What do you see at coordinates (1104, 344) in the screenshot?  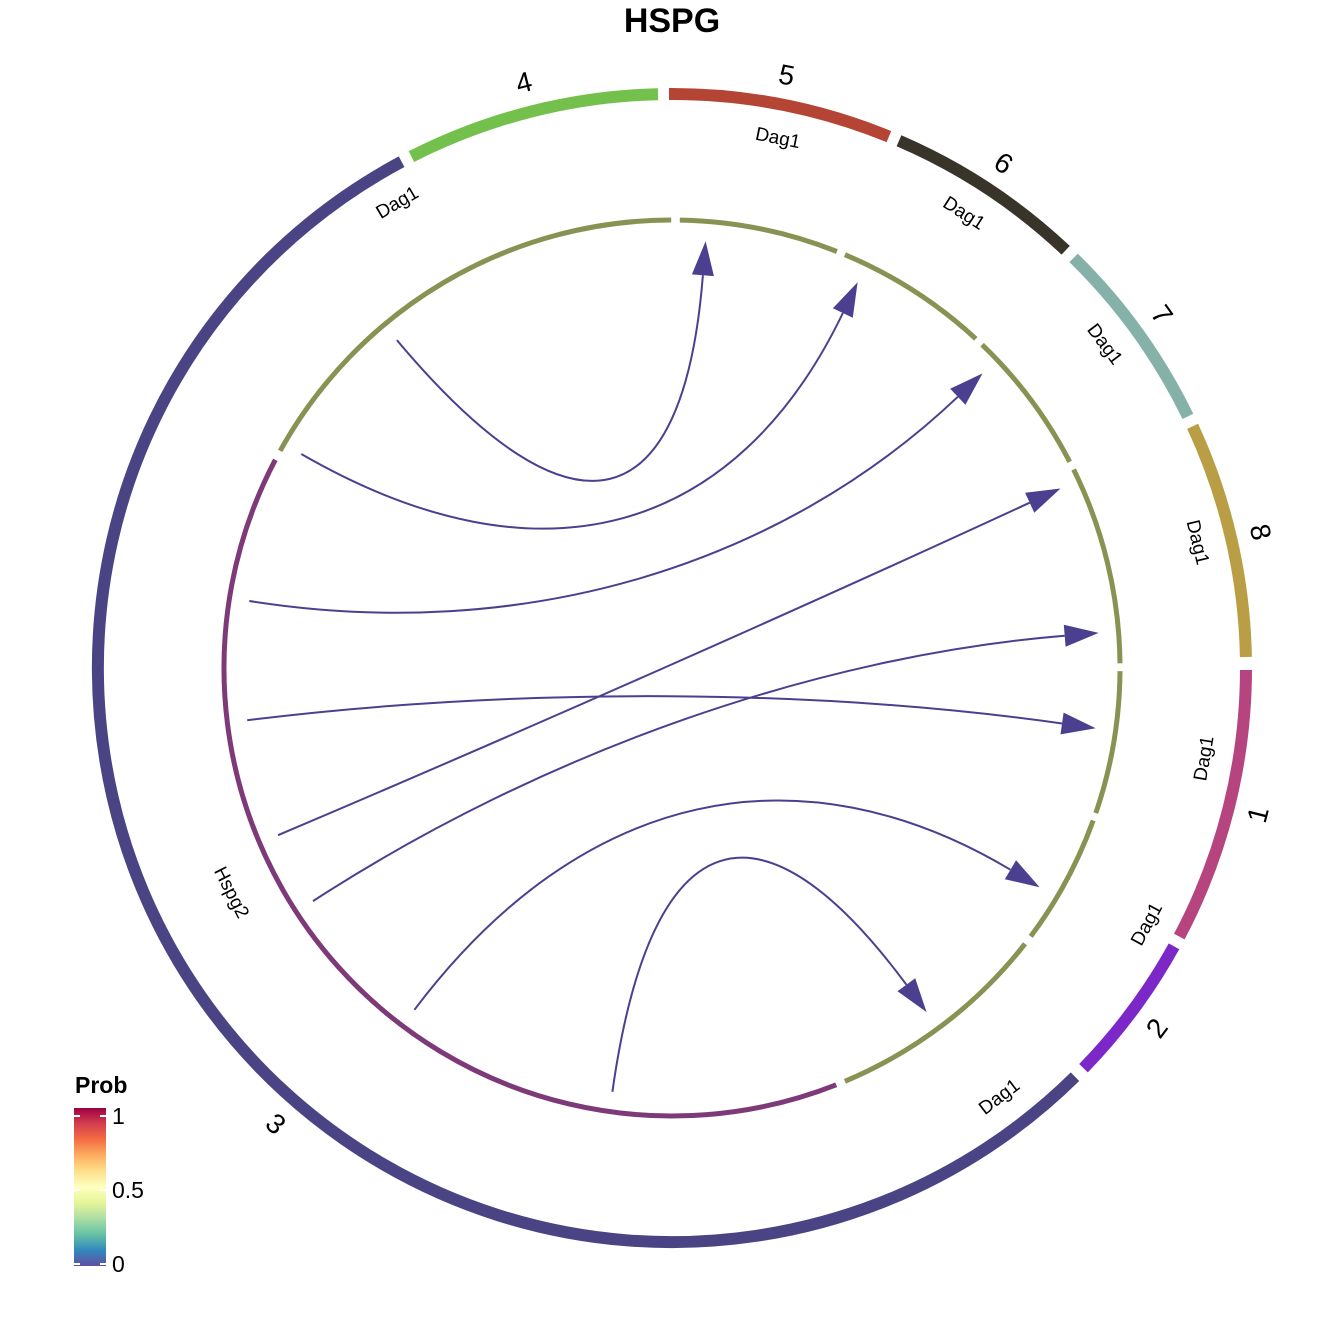 I see `gene-label-dag1-7: Dag1` at bounding box center [1104, 344].